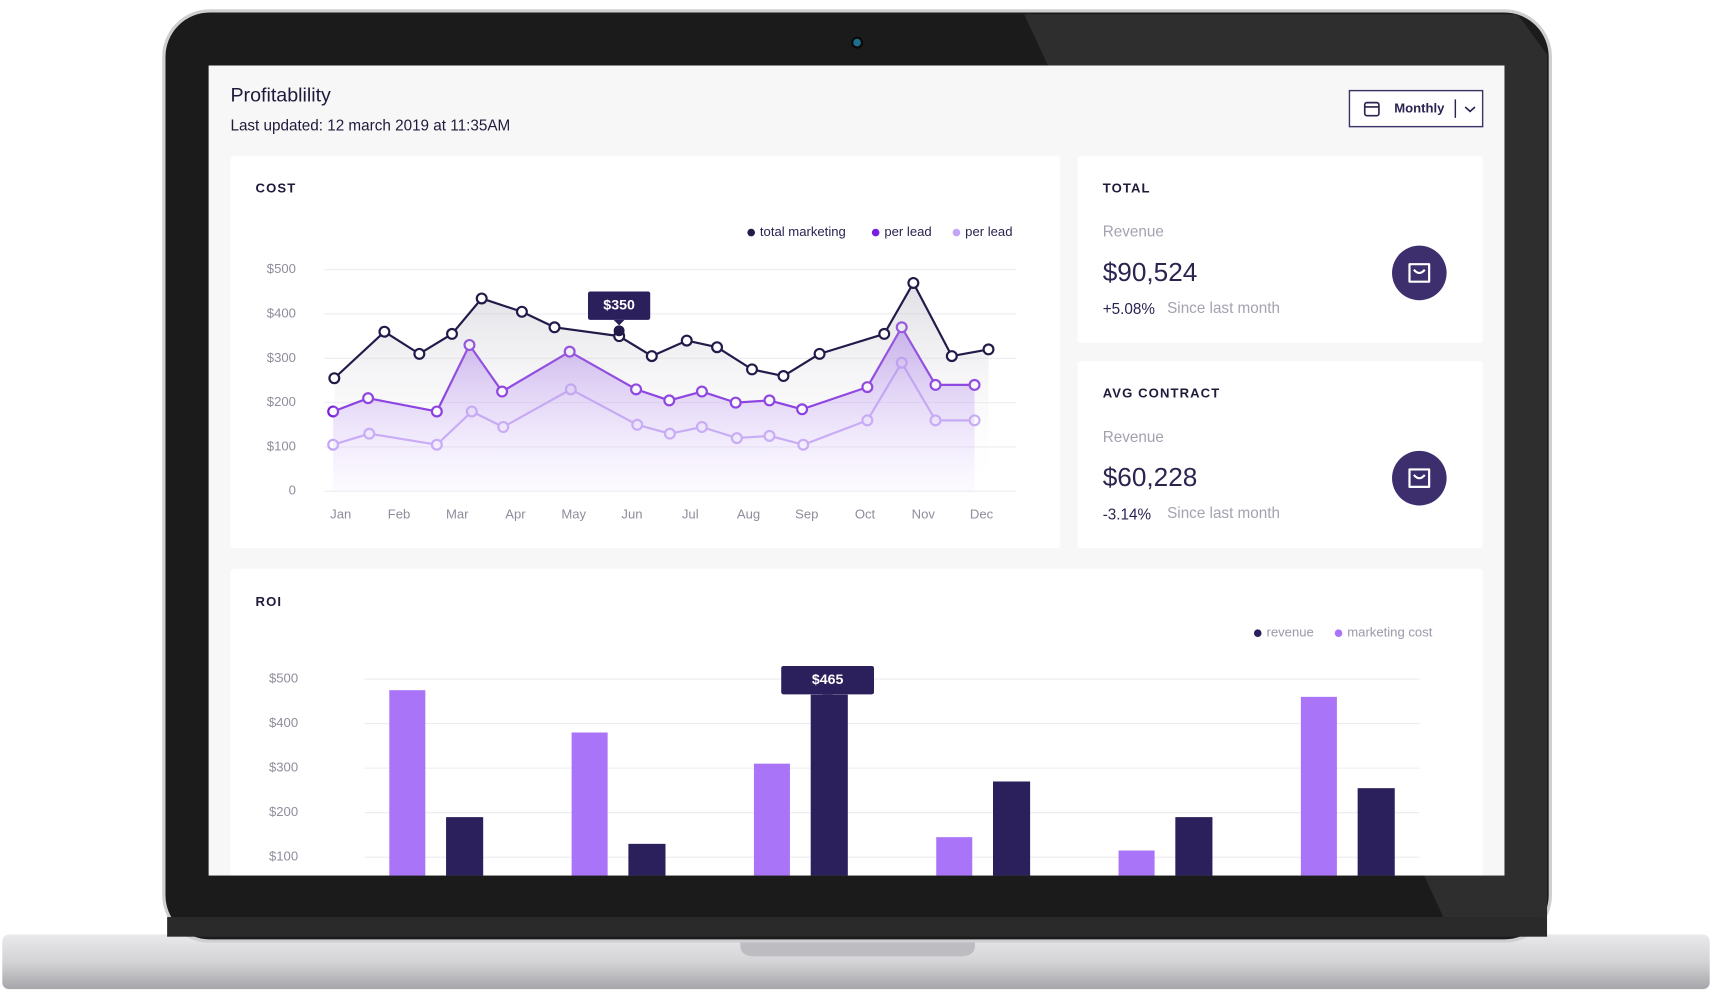 This screenshot has width=1712, height=1000. I want to click on dropdown-chevron, so click(1470, 109).